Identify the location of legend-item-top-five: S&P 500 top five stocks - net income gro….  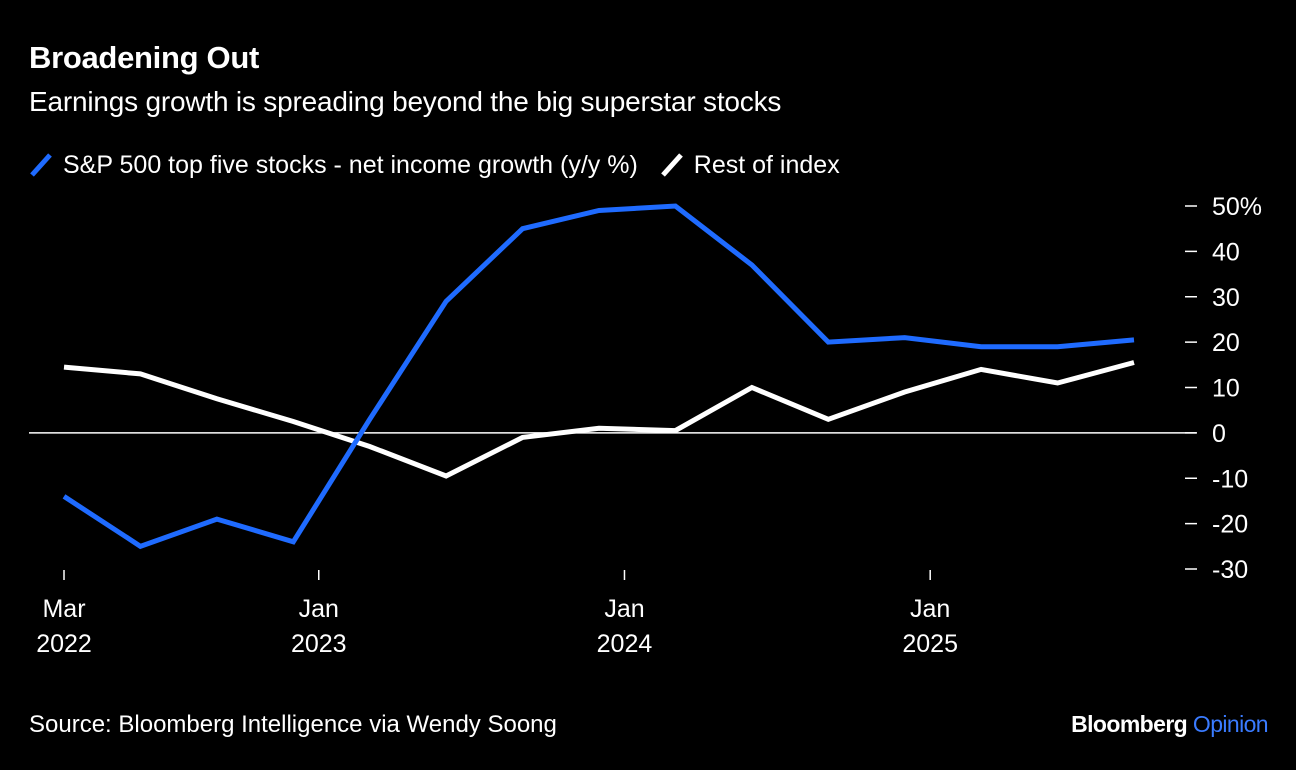
(333, 165).